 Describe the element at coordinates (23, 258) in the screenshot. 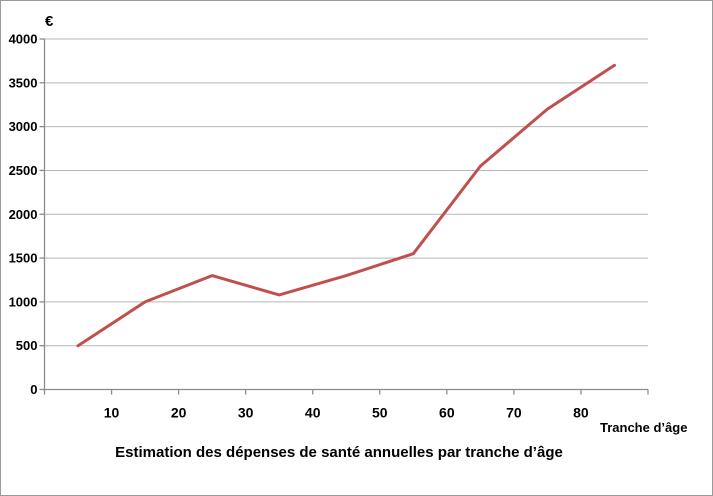

I see `y-tick-label: 1500` at that location.